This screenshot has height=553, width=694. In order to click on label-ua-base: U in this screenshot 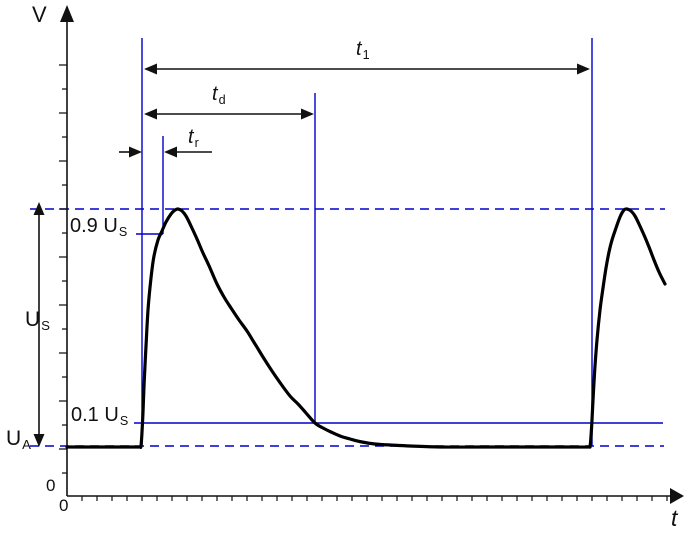, I will do `click(14, 438)`.